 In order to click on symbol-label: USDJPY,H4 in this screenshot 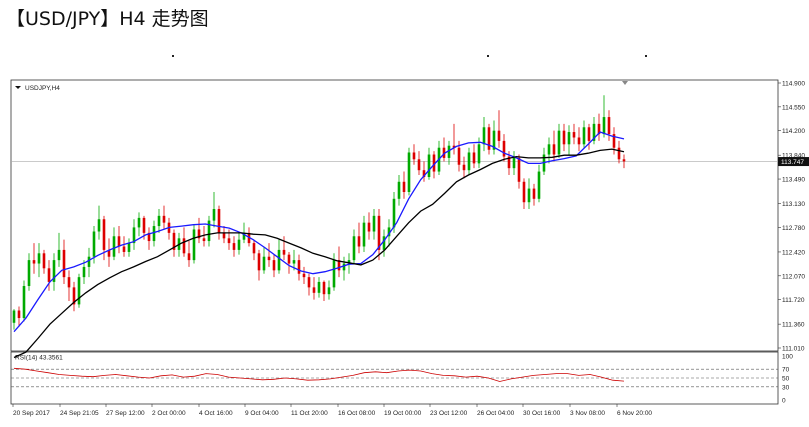, I will do `click(42, 88)`.